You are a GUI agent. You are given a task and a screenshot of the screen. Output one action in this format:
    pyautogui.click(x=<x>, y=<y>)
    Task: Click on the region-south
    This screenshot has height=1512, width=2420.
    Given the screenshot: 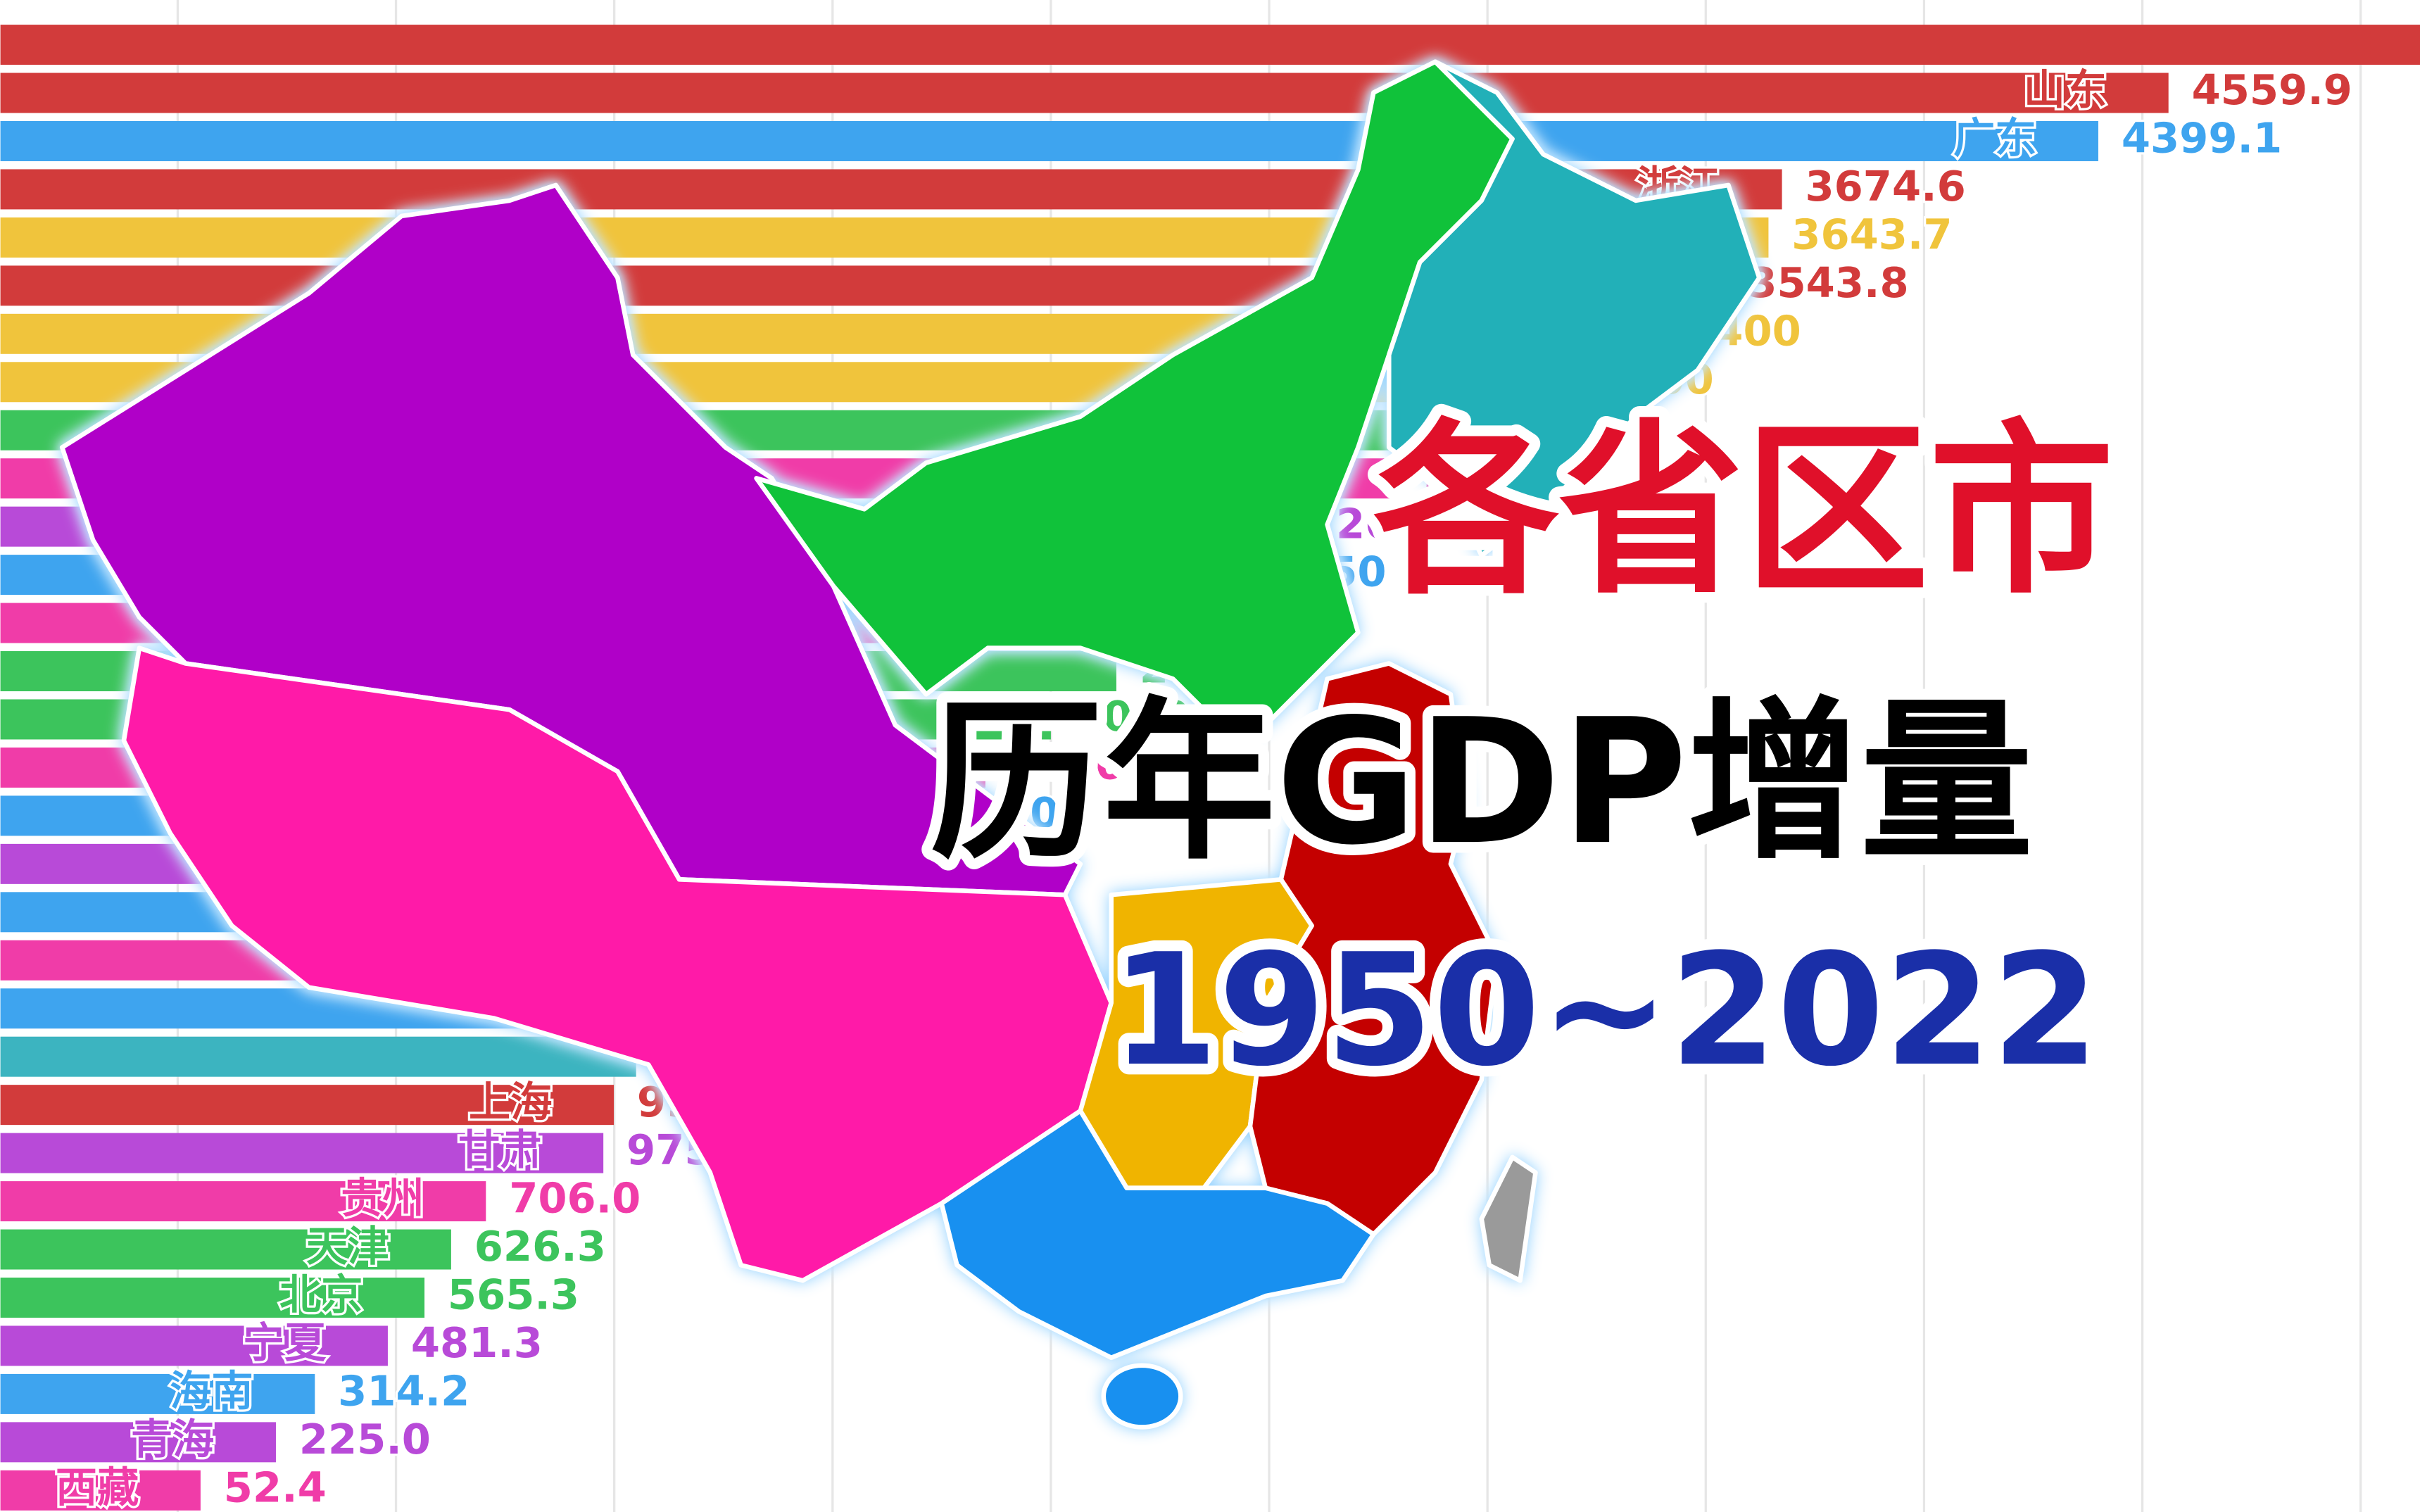 What is the action you would take?
    pyautogui.click(x=1157, y=1235)
    